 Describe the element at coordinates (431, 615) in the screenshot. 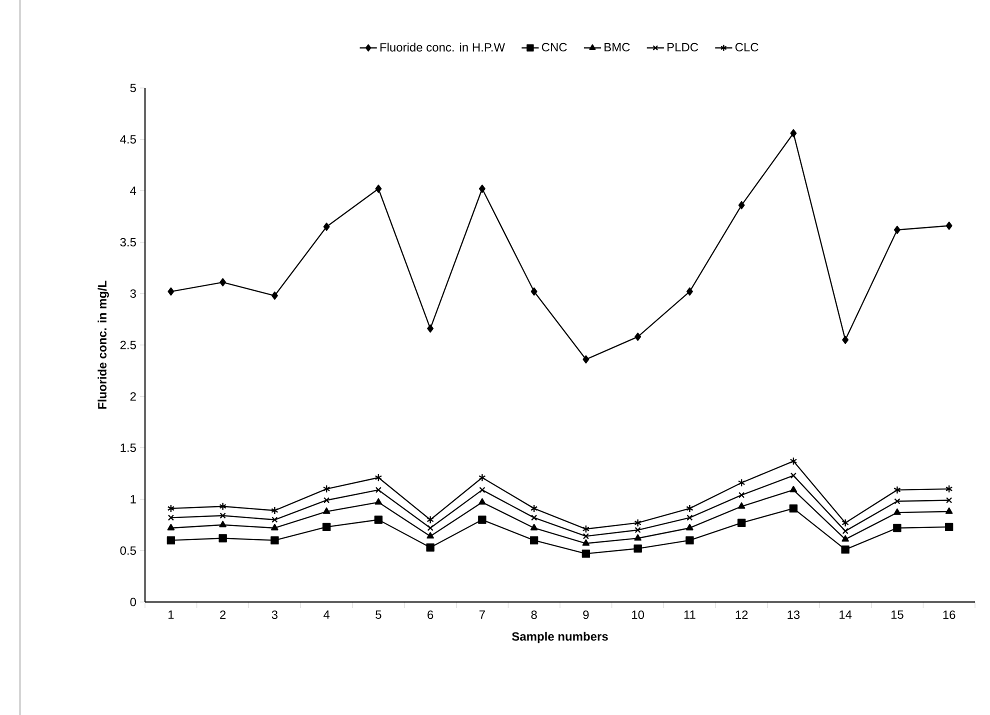

I see `x-tick-label: 6` at that location.